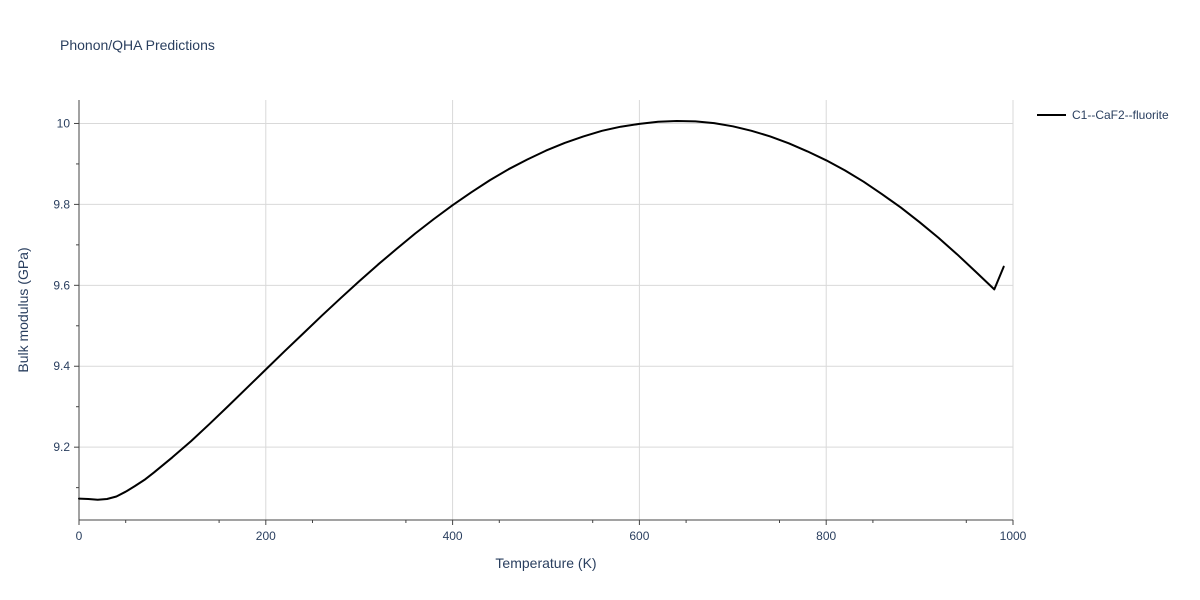  What do you see at coordinates (23, 309) in the screenshot?
I see `y-axis-title: Bulk modulus (GPa)` at bounding box center [23, 309].